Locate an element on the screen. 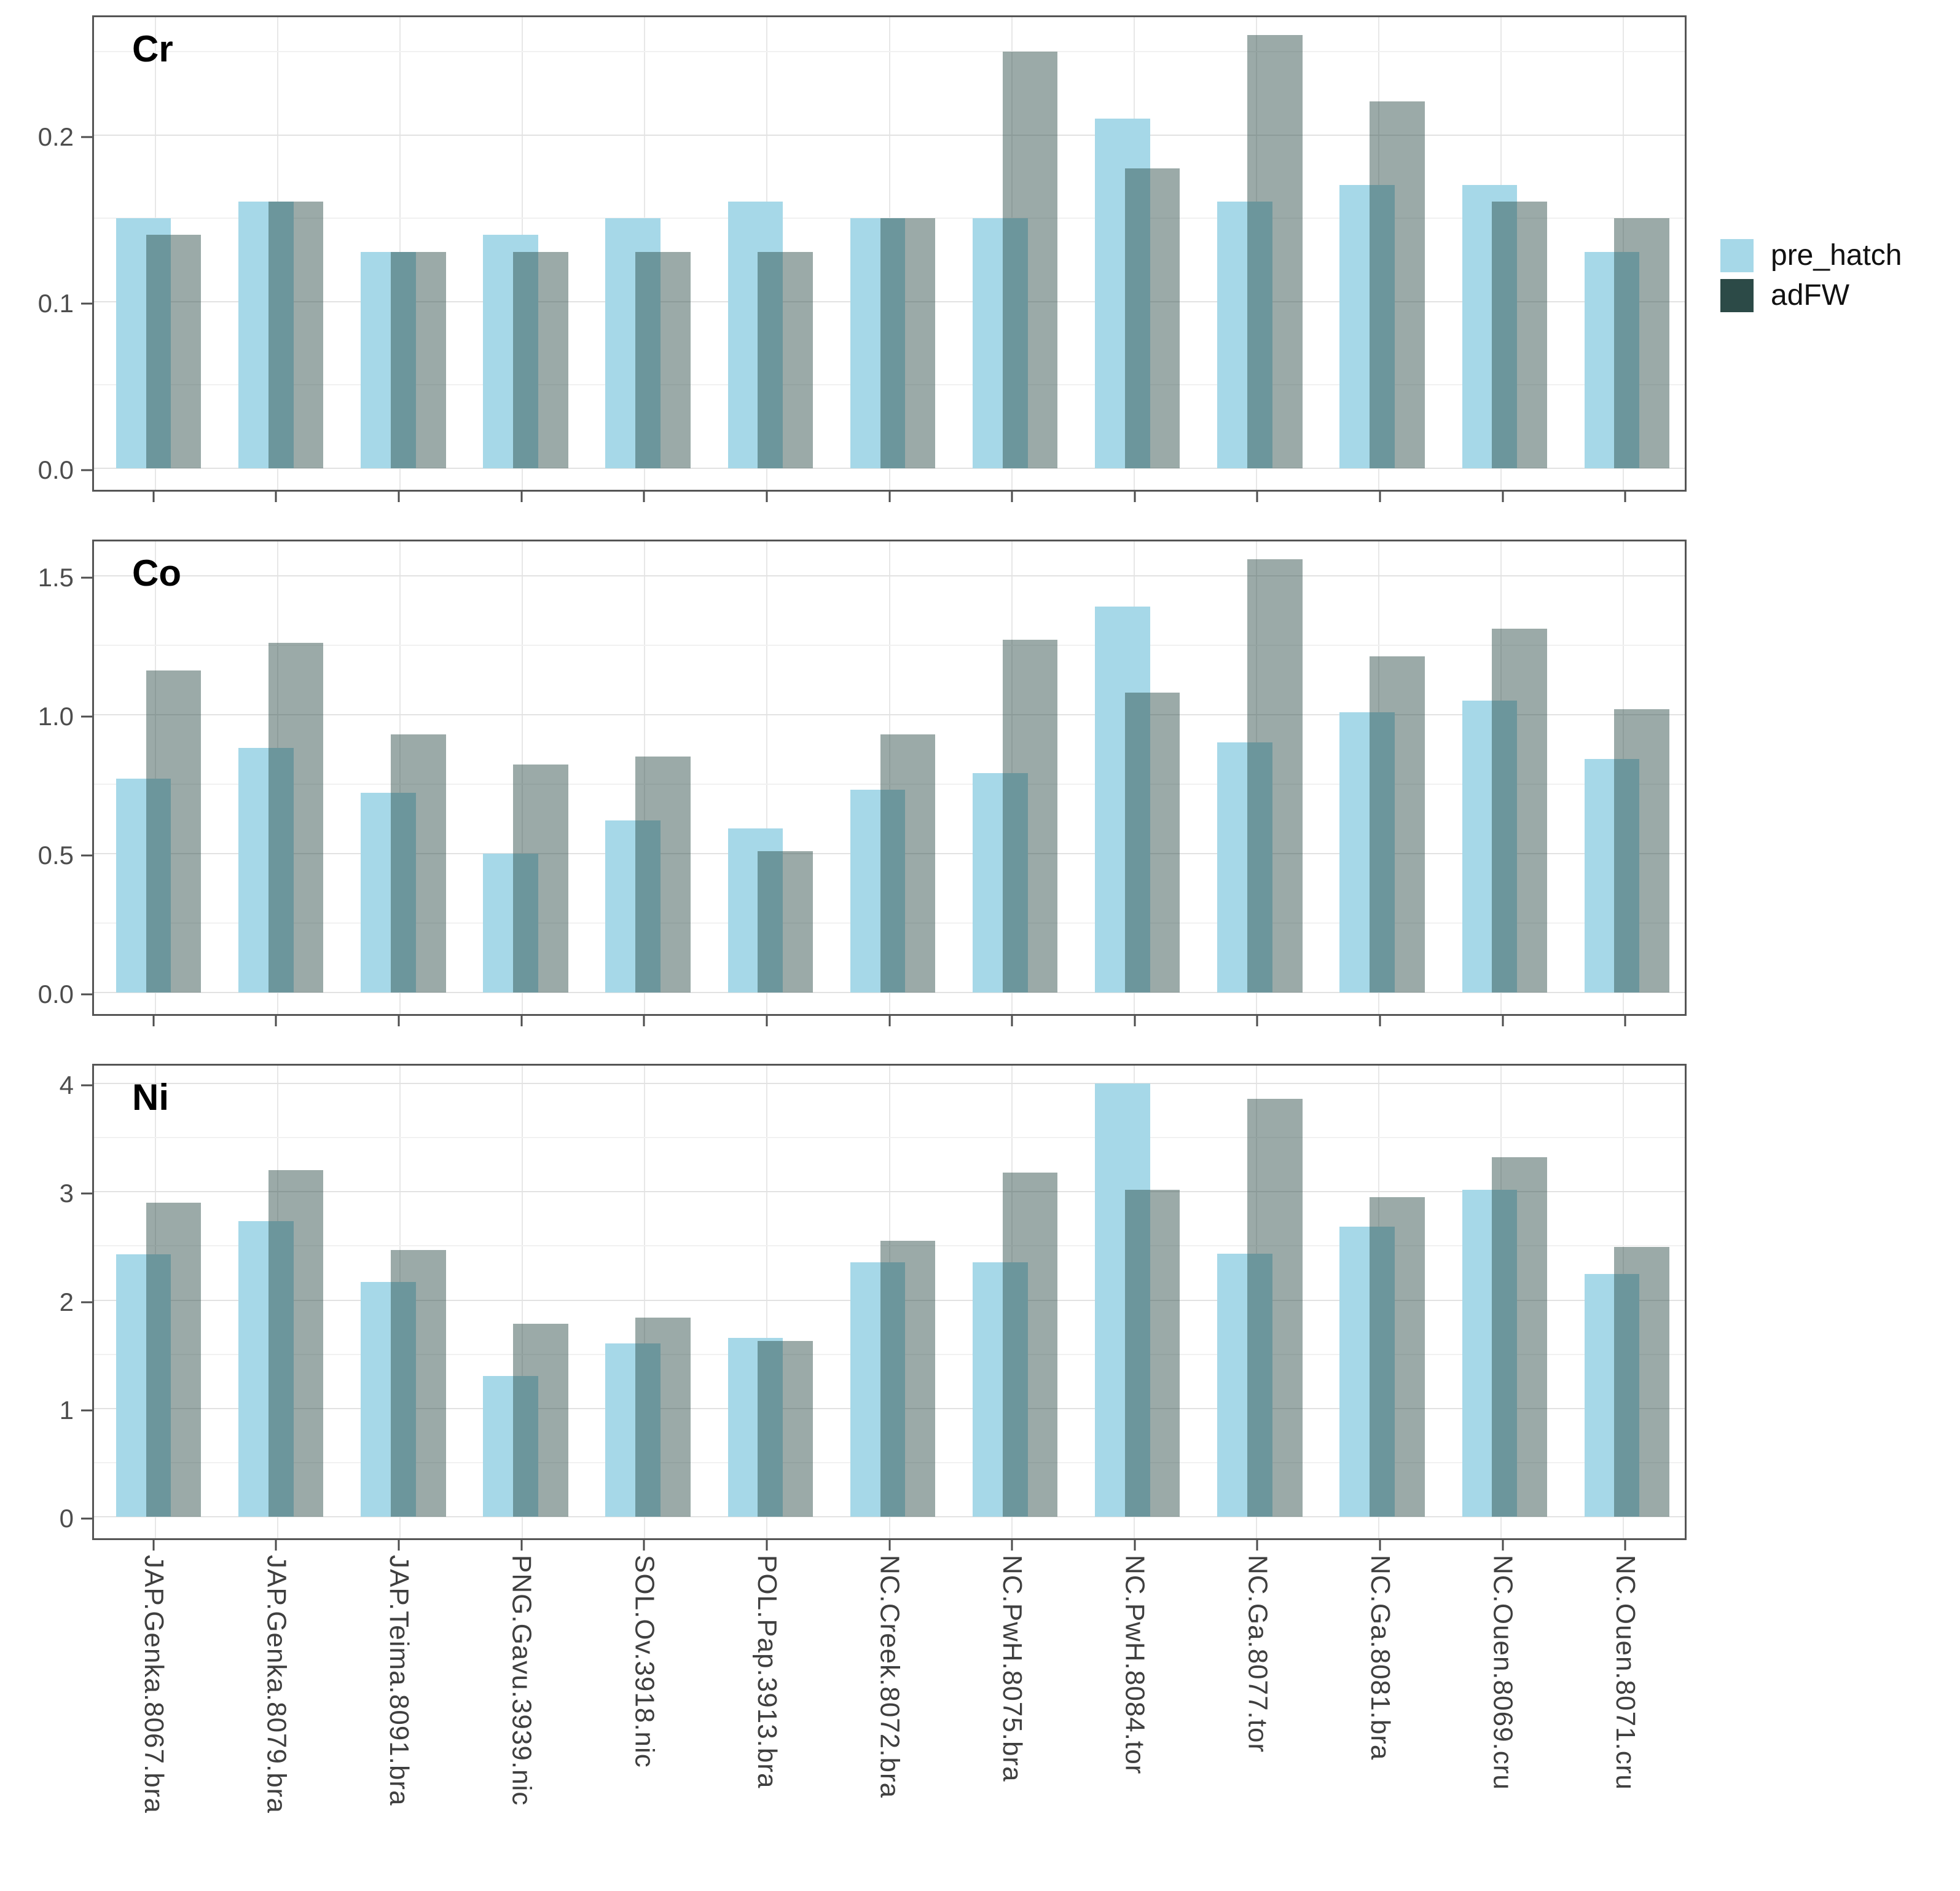 Image resolution: width=1960 pixels, height=1891 pixels. y-tick-label: 1.5 is located at coordinates (56, 577).